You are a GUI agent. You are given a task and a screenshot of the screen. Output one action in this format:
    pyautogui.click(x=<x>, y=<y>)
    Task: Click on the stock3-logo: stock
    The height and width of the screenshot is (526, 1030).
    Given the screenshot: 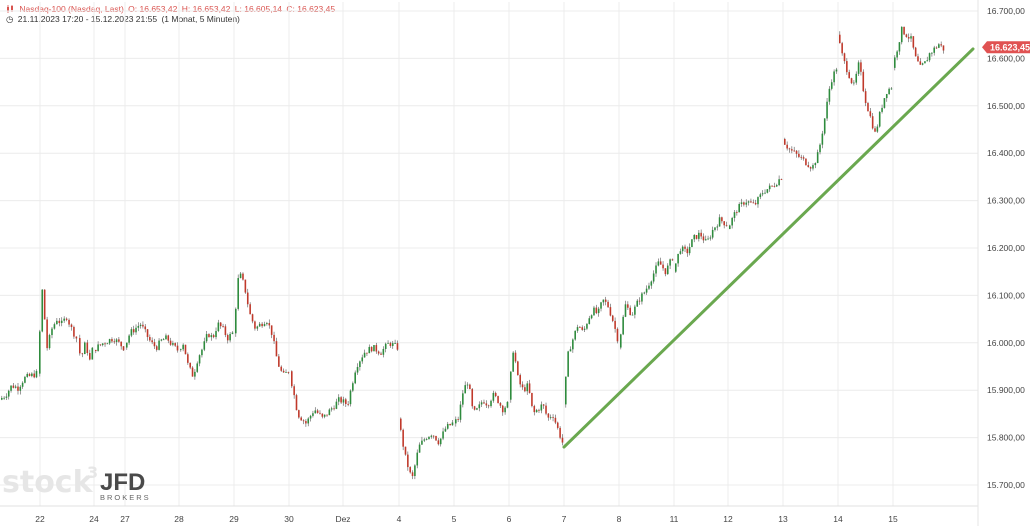 What is the action you would take?
    pyautogui.click(x=48, y=482)
    